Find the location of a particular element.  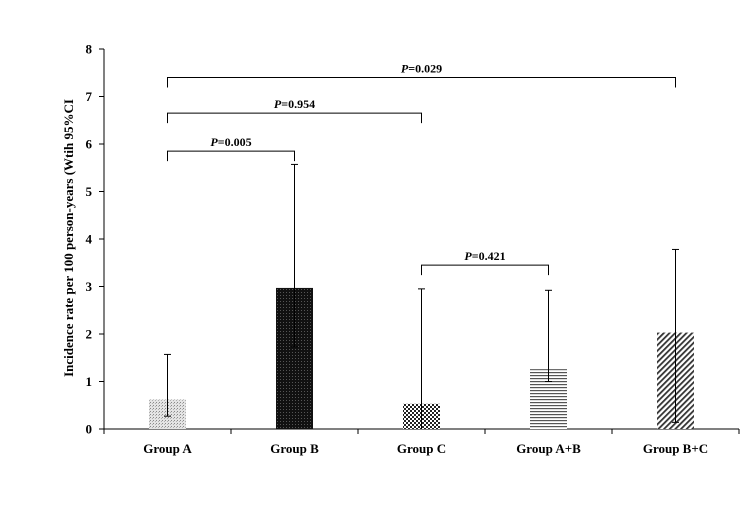

x-category-label: Group A+B is located at coordinates (548, 448).